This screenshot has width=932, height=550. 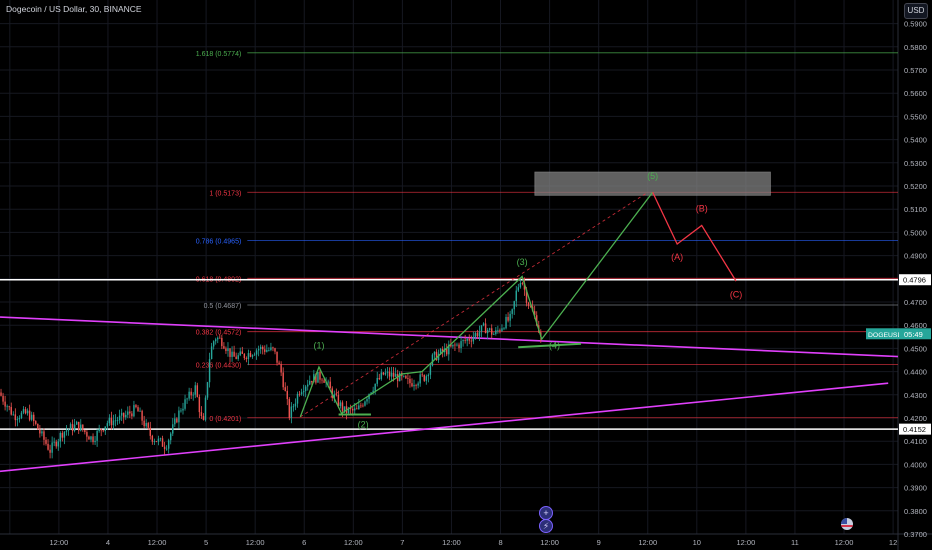 I want to click on impulse-wave-label-0: (1), so click(x=318, y=345).